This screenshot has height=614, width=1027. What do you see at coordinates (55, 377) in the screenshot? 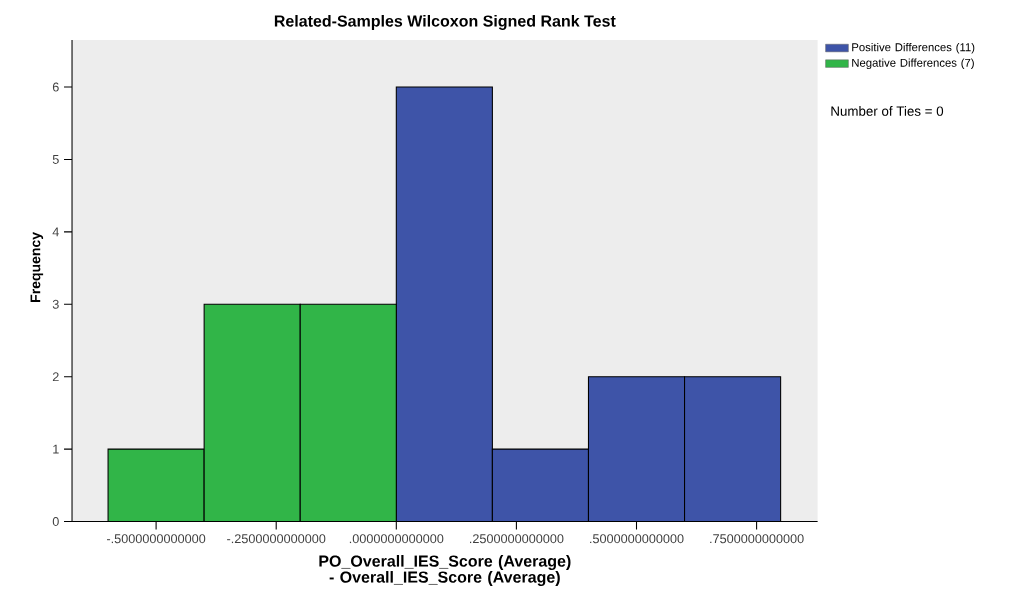
I see `y-tick-label: 2` at bounding box center [55, 377].